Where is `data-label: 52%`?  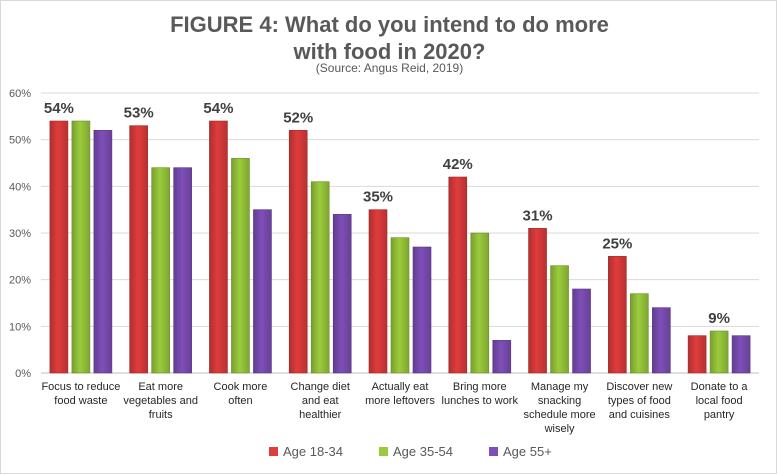 data-label: 52% is located at coordinates (298, 117).